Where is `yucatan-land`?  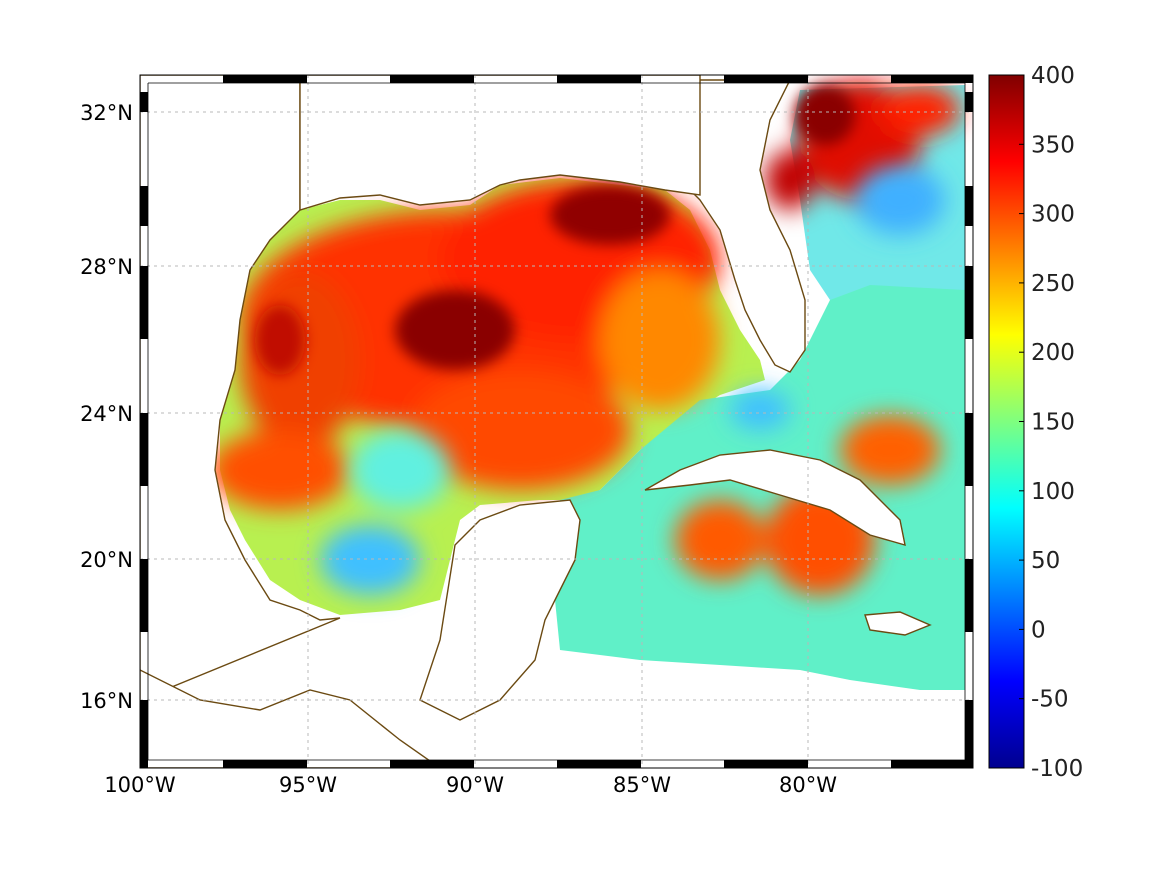
yucatan-land is located at coordinates (500, 610).